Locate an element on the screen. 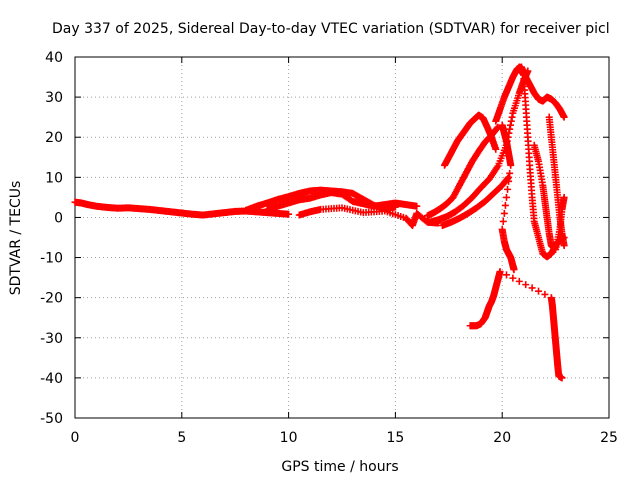  x-tick-label: 25 is located at coordinates (609, 438).